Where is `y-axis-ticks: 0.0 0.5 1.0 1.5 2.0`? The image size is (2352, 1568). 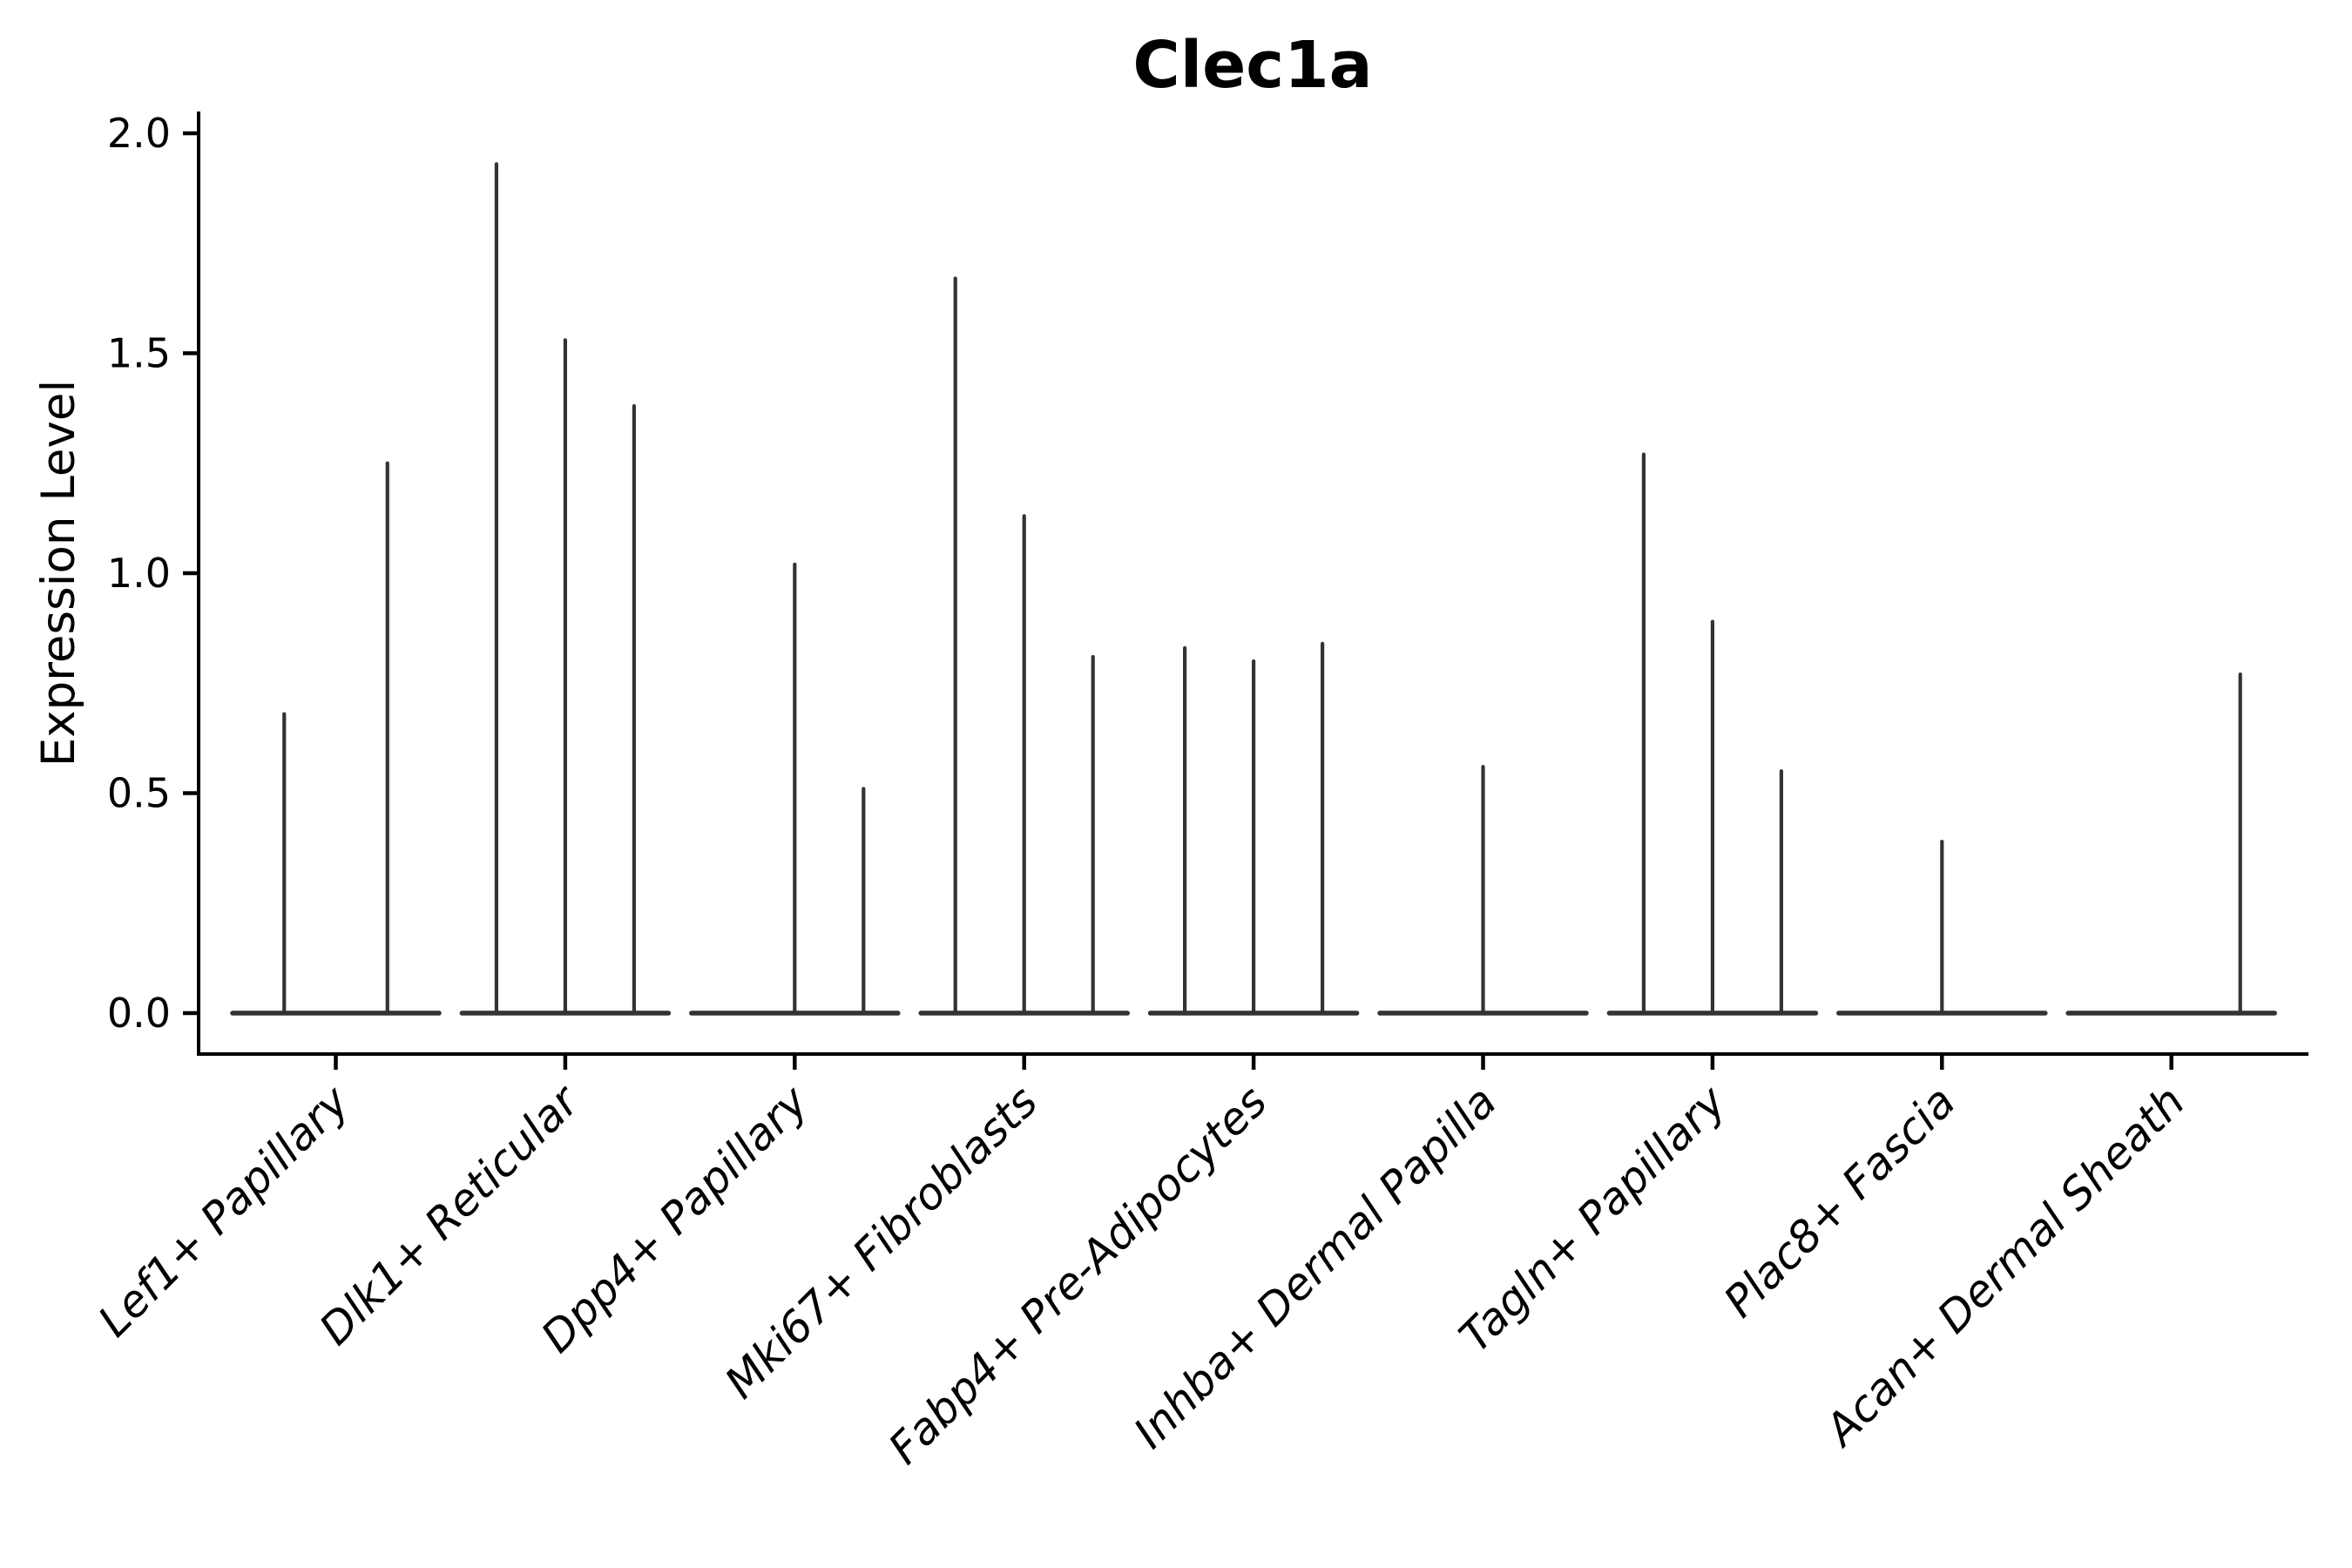
y-axis-ticks: 0.0 0.5 1.0 1.5 2.0 is located at coordinates (153, 574).